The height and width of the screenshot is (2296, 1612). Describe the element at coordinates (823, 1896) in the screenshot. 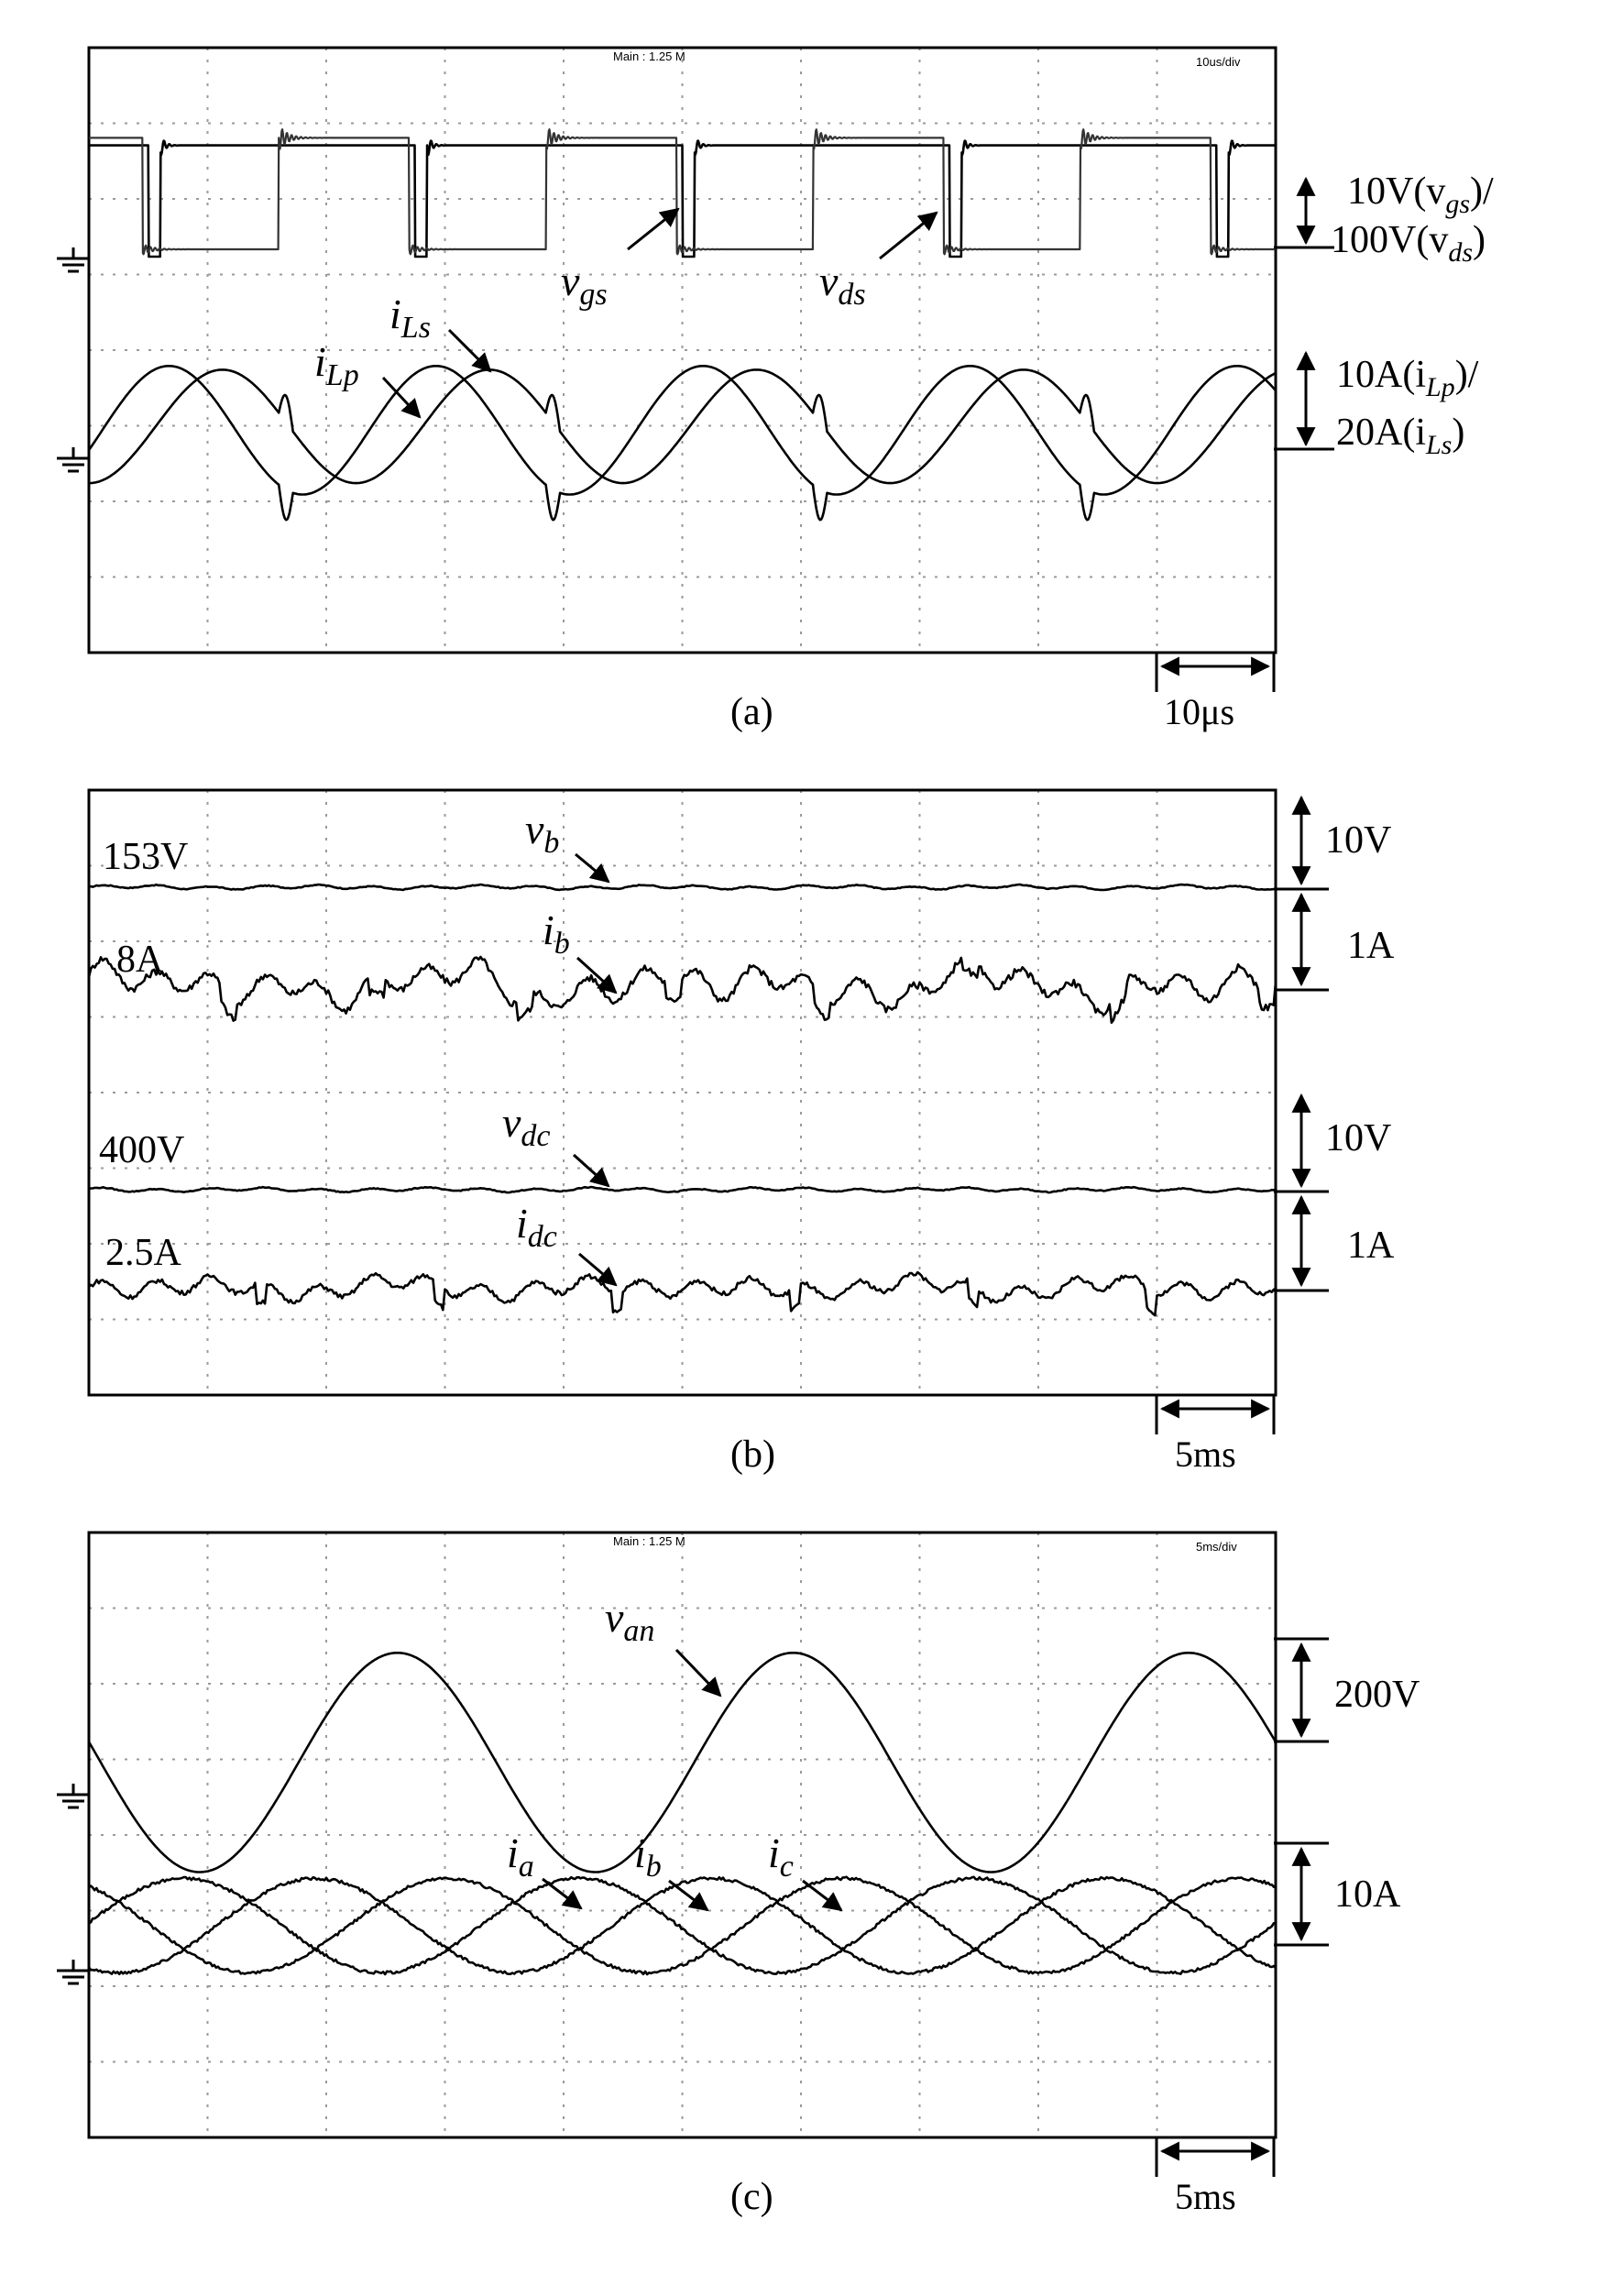

I see `arrow-ic` at that location.